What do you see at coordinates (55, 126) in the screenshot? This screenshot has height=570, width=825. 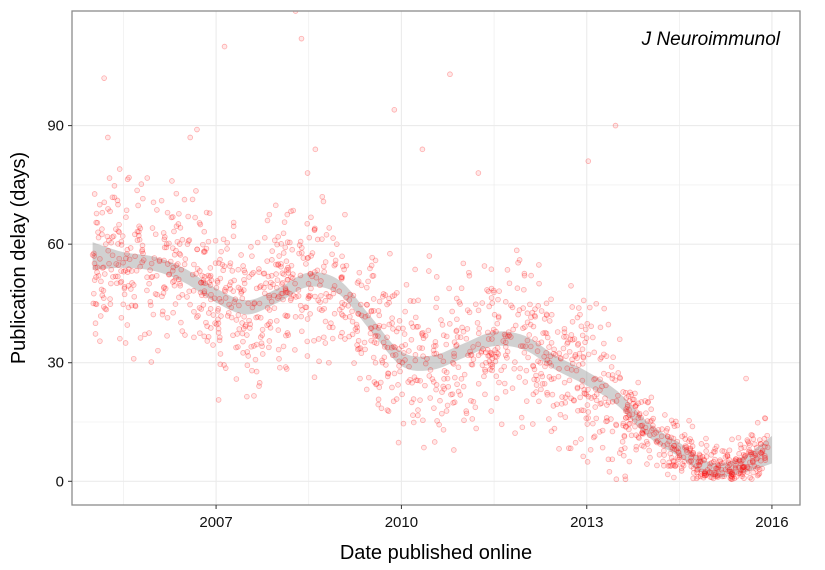 I see `y-tick-label: 90` at bounding box center [55, 126].